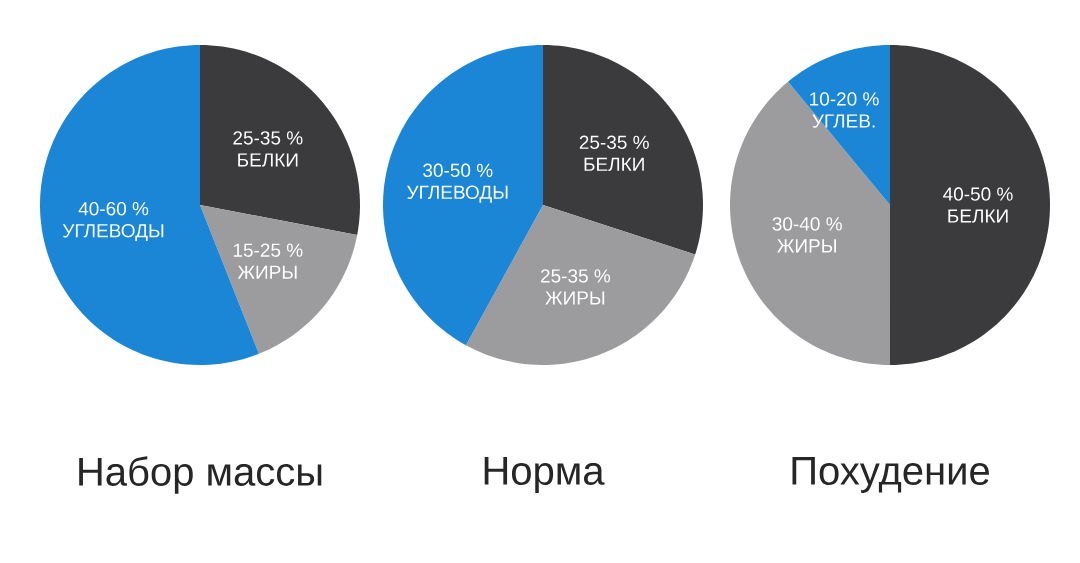 The image size is (1080, 563). I want to click on text: 40-60 %, so click(113, 208).